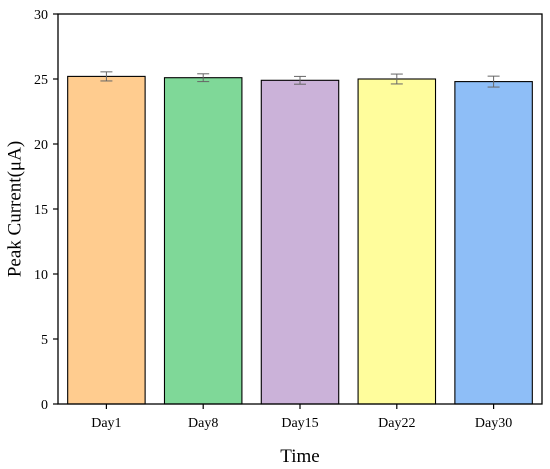 The width and height of the screenshot is (550, 469). What do you see at coordinates (14, 209) in the screenshot?
I see `y-axis-title: Peak Current(μA)` at bounding box center [14, 209].